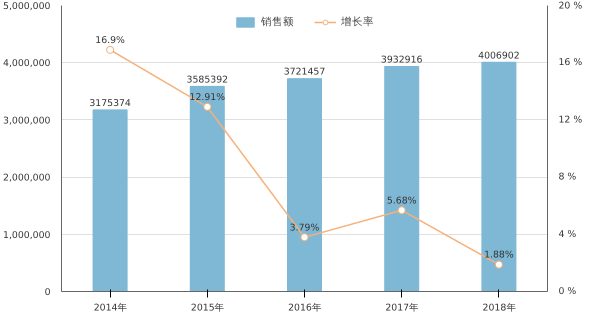 This screenshot has height=320, width=589. I want to click on y-tick-label: 1,000,000, so click(27, 235).